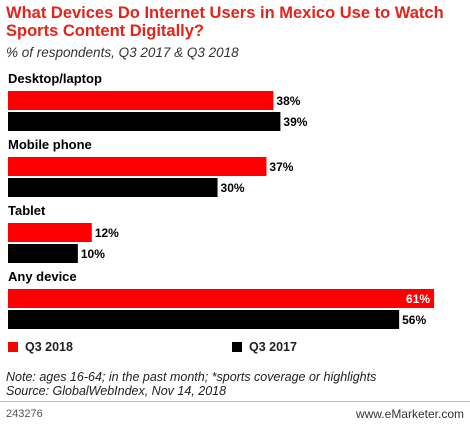  I want to click on data-label-mobile-phone-q3-2018: 37%, so click(281, 167).